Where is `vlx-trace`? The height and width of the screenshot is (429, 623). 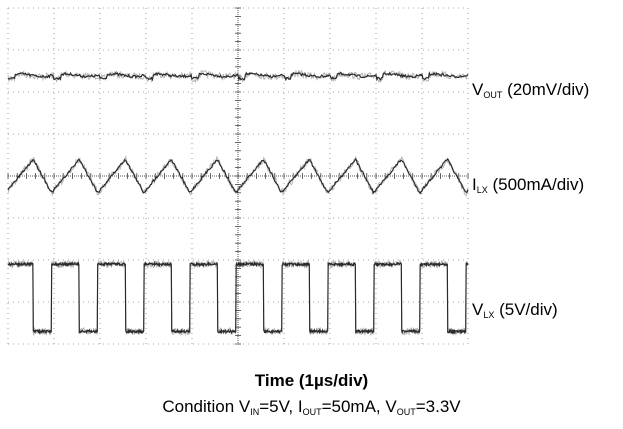 vlx-trace is located at coordinates (238, 297).